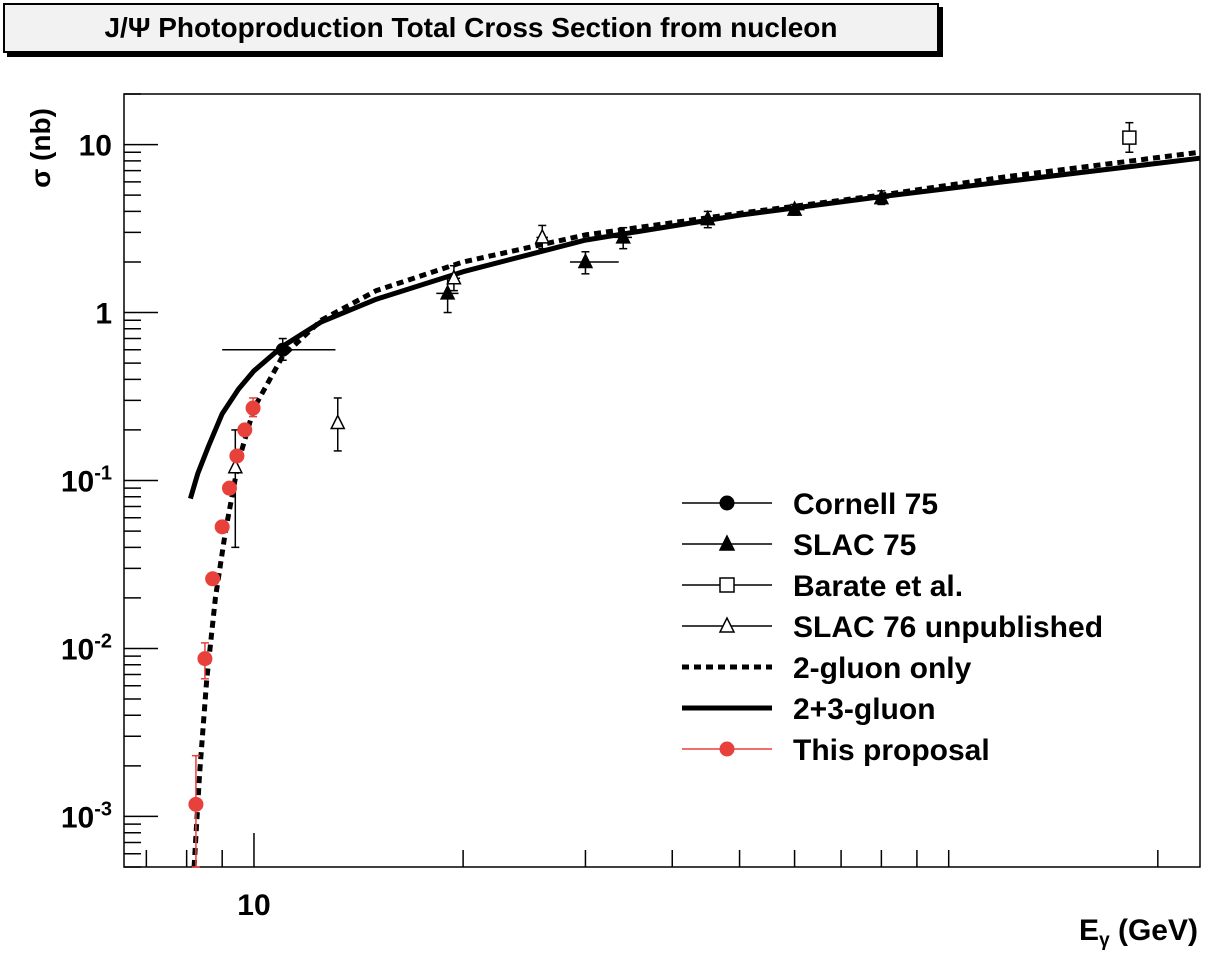 The image size is (1208, 956). Describe the element at coordinates (253, 905) in the screenshot. I see `x-tick-label: 10` at that location.